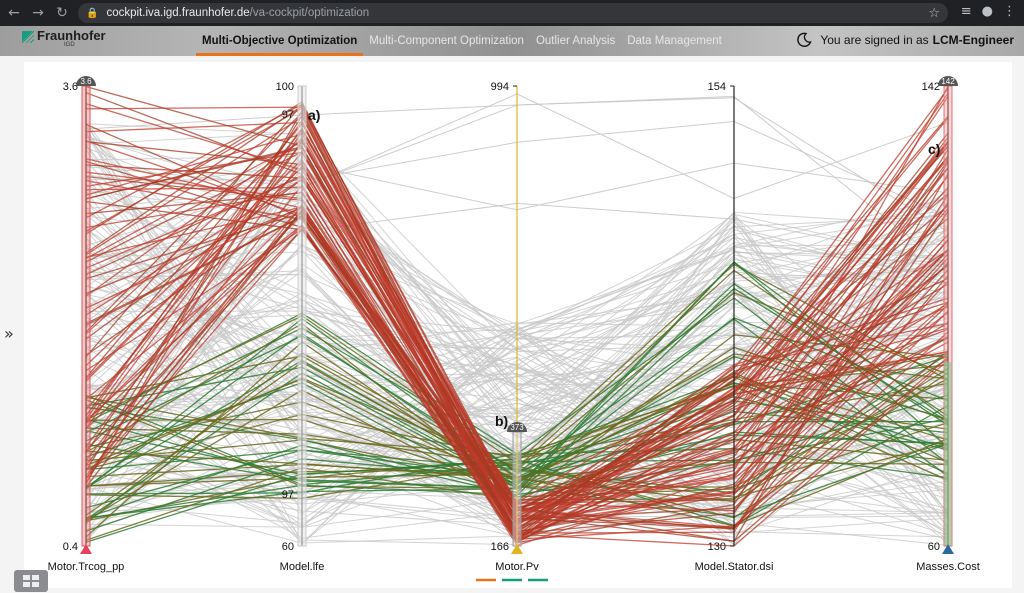 This screenshot has height=593, width=1024. Describe the element at coordinates (28, 37) in the screenshot. I see `fraunhofer-logo-icon` at that location.